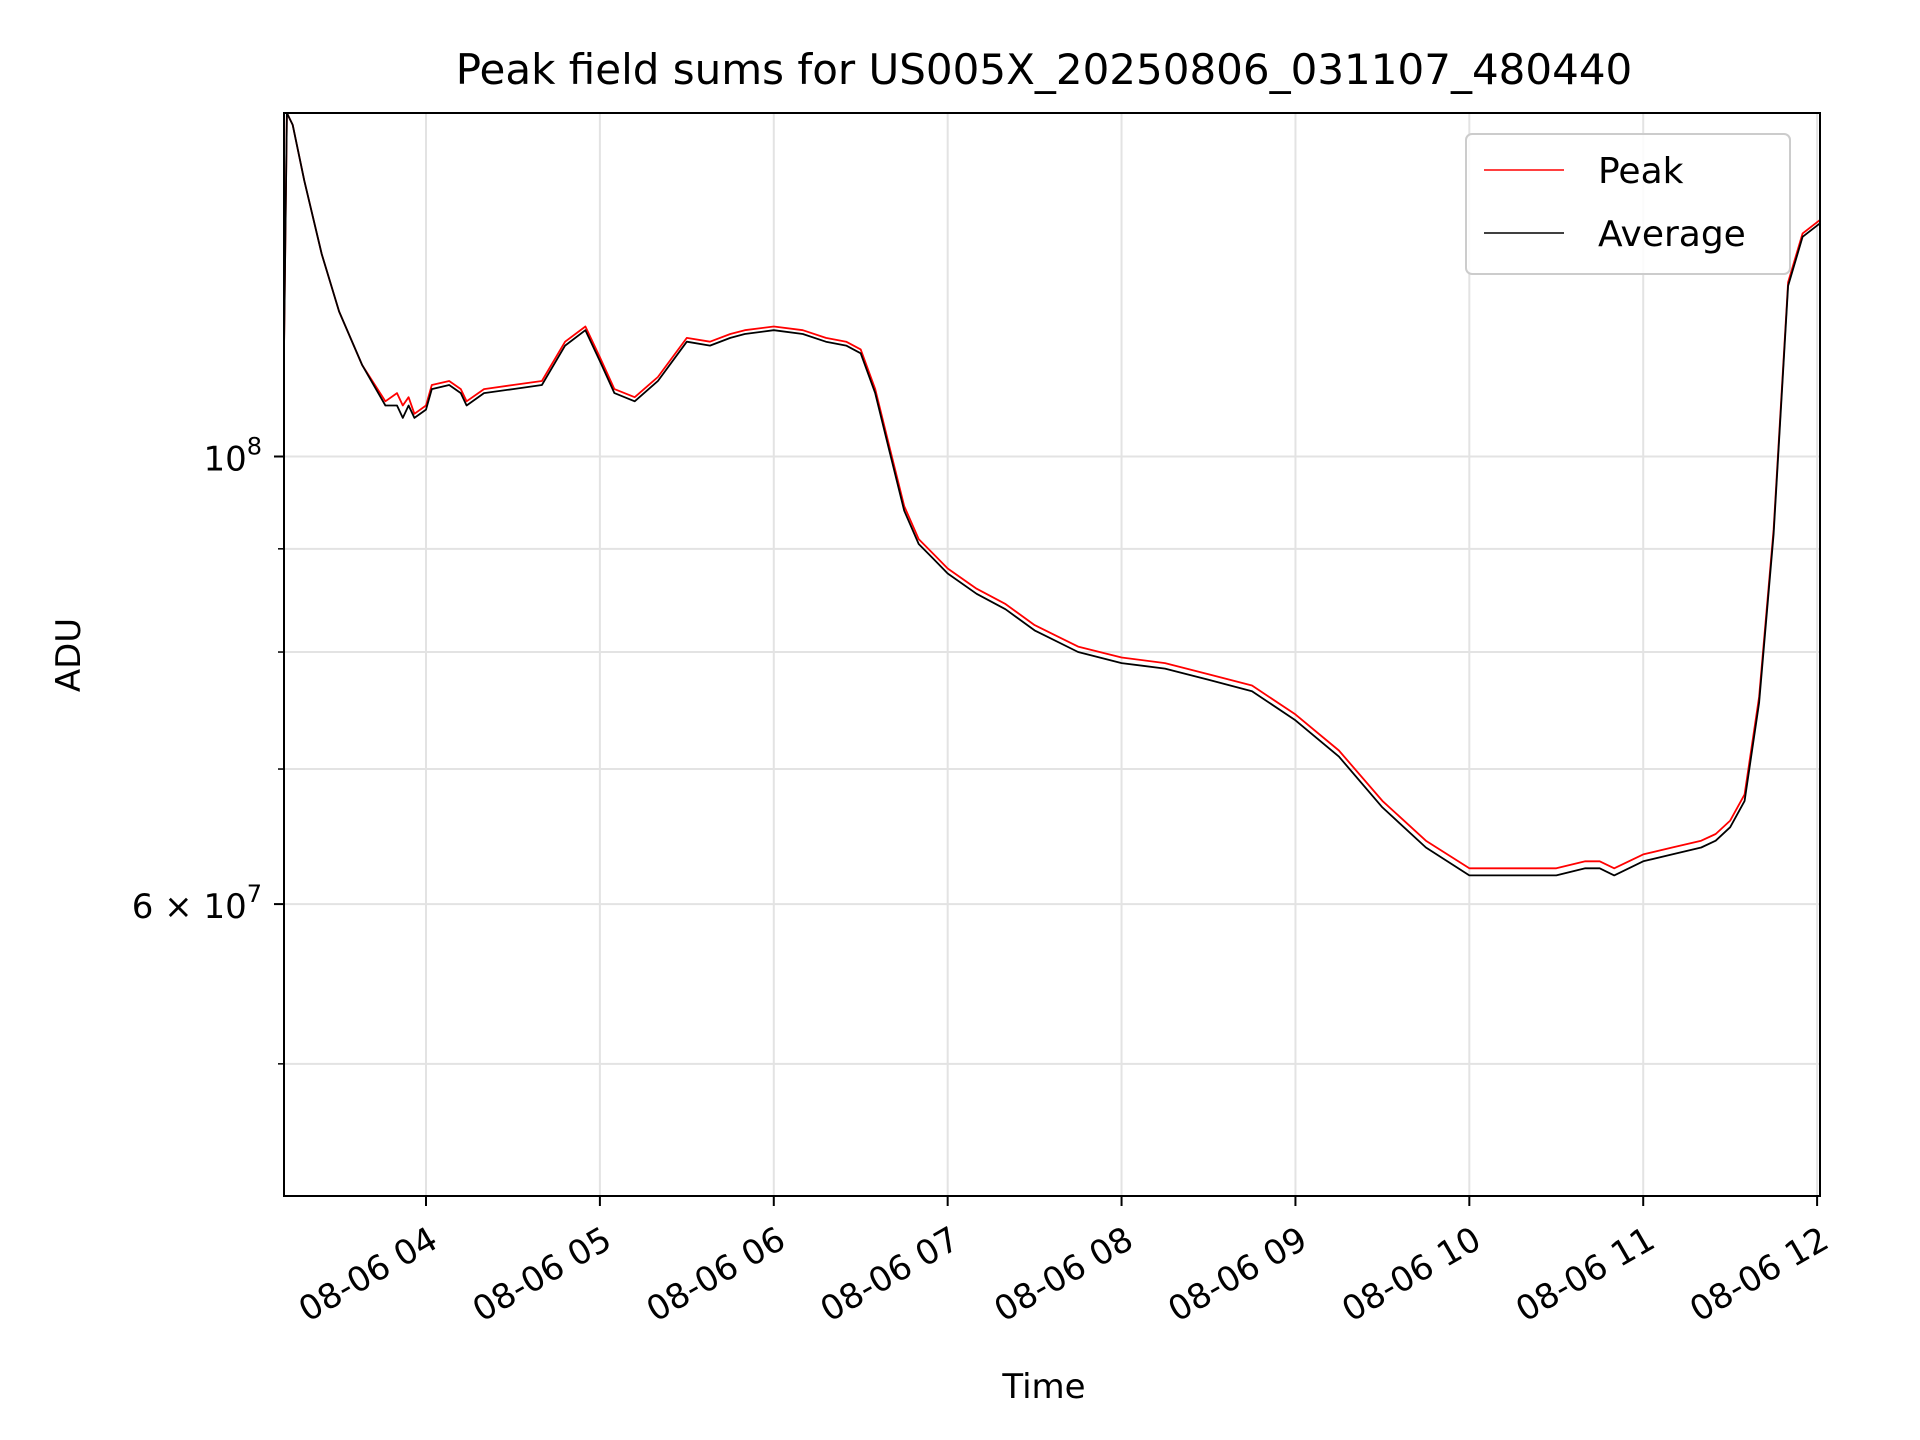 This screenshot has width=1920, height=1440. Describe the element at coordinates (197, 903) in the screenshot. I see `y-tick-label: 6 × 107` at that location.